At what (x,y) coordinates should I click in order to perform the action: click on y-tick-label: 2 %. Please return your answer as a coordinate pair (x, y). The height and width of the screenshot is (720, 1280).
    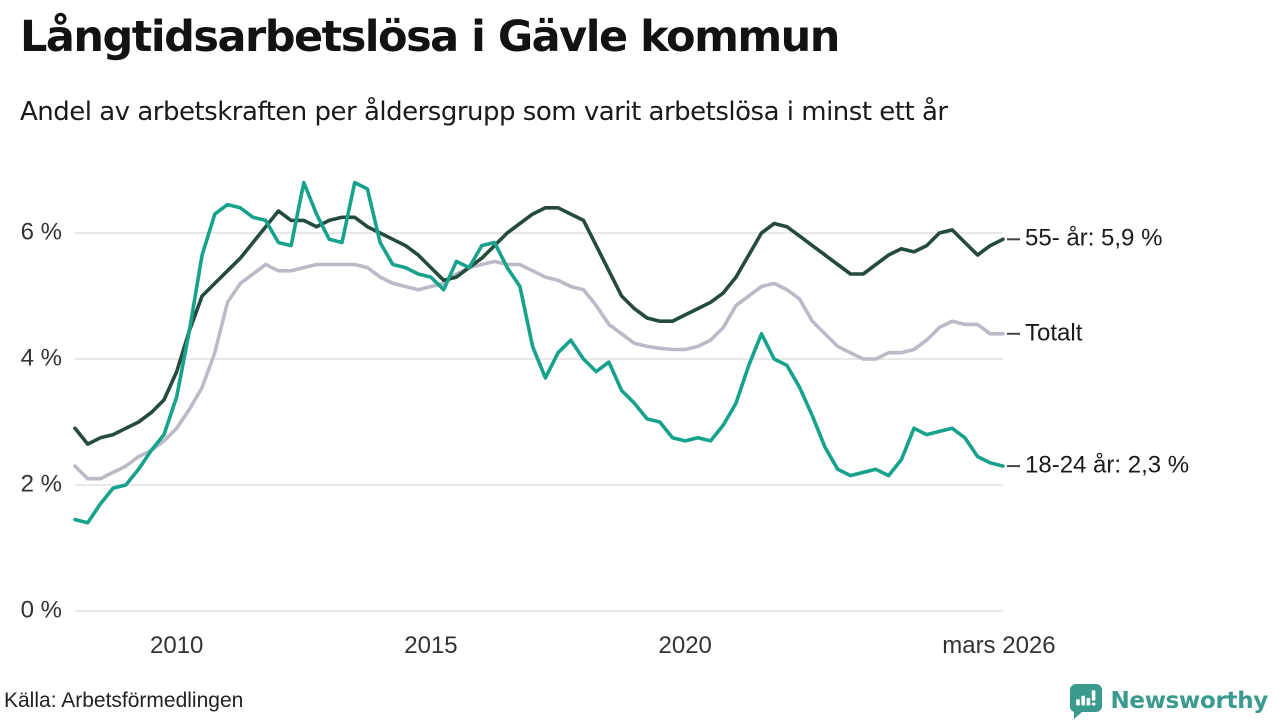
    Looking at the image, I should click on (41, 484).